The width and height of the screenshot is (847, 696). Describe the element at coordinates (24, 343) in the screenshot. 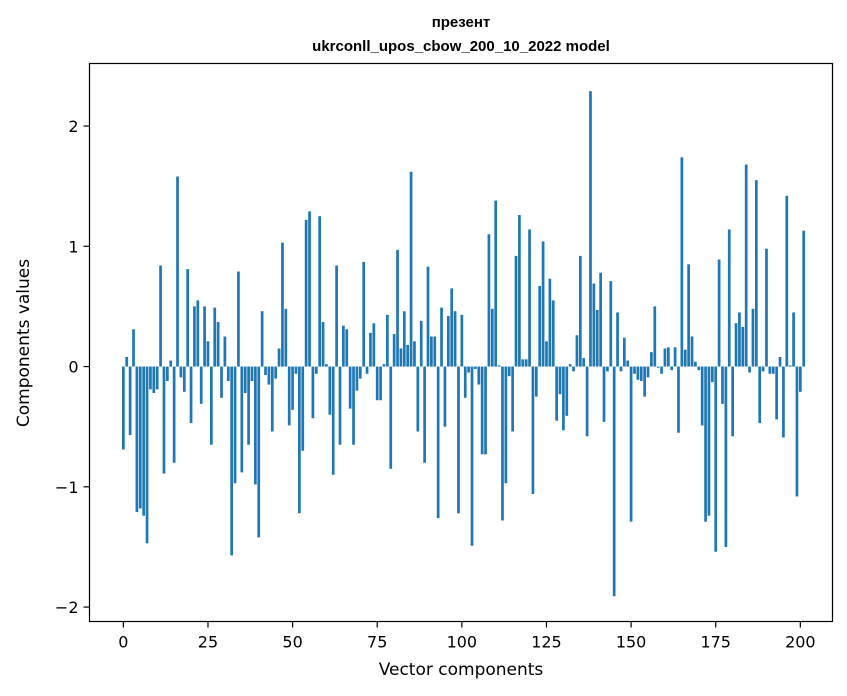

I see `y-axis-label: Components values` at that location.